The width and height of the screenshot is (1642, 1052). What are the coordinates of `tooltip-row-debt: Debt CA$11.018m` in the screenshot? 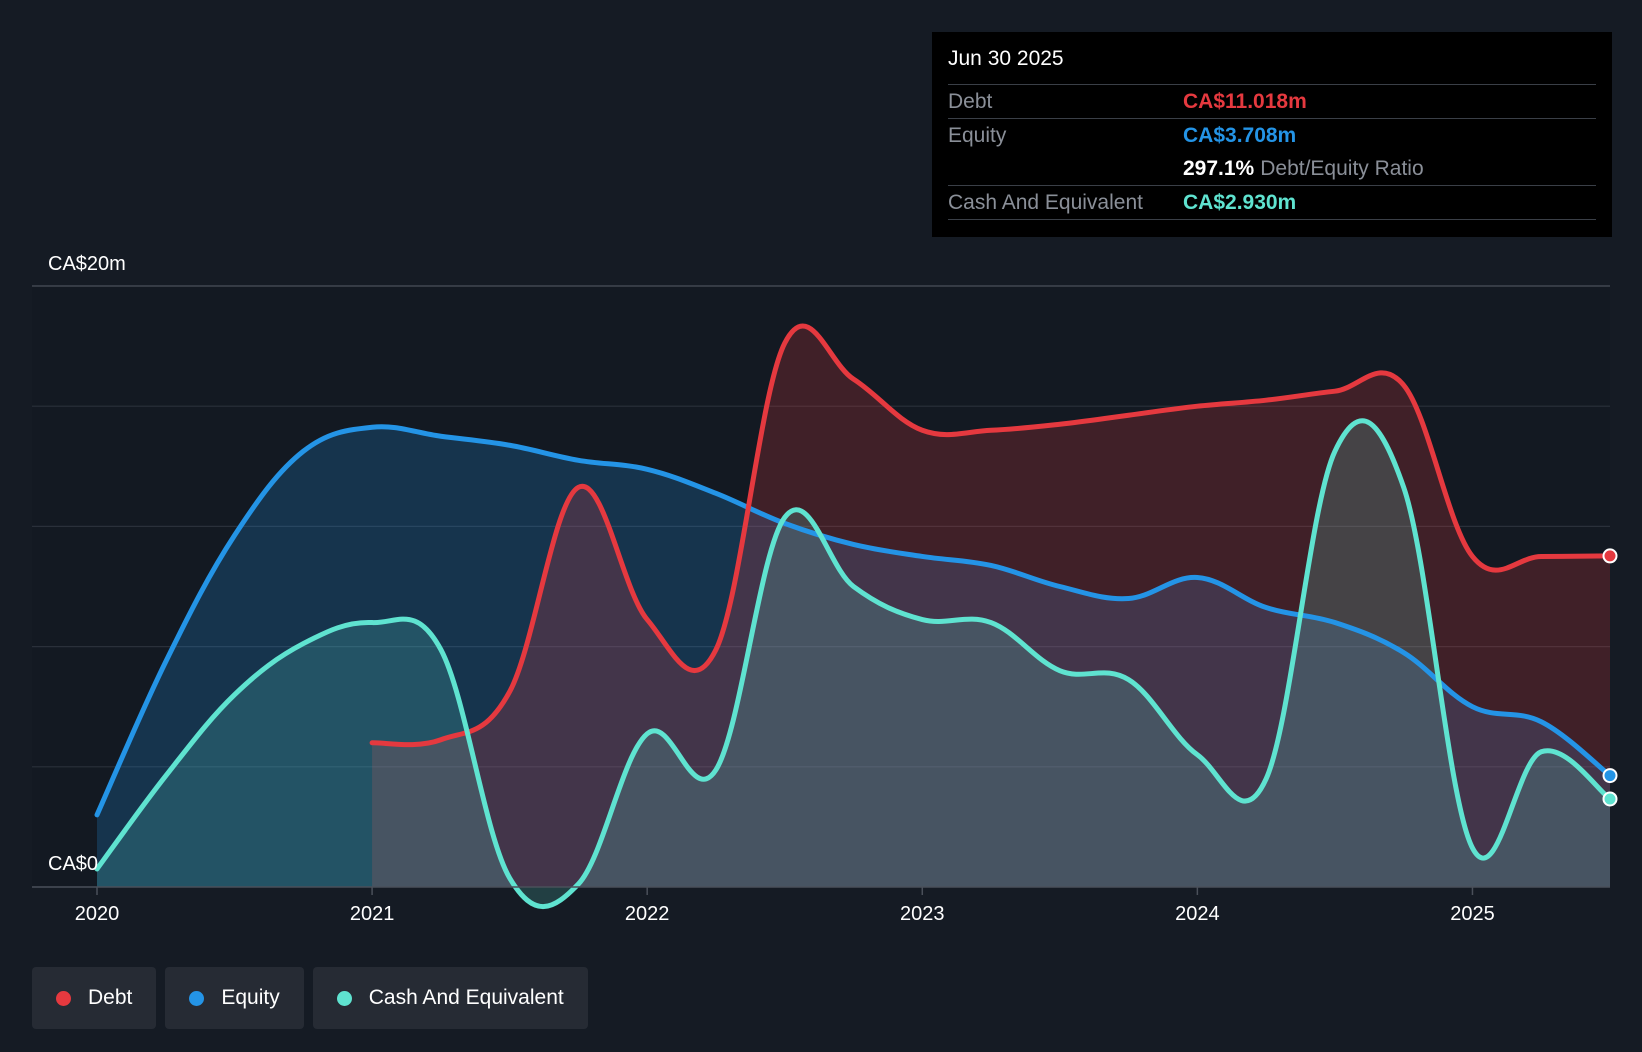 It's located at (1272, 102).